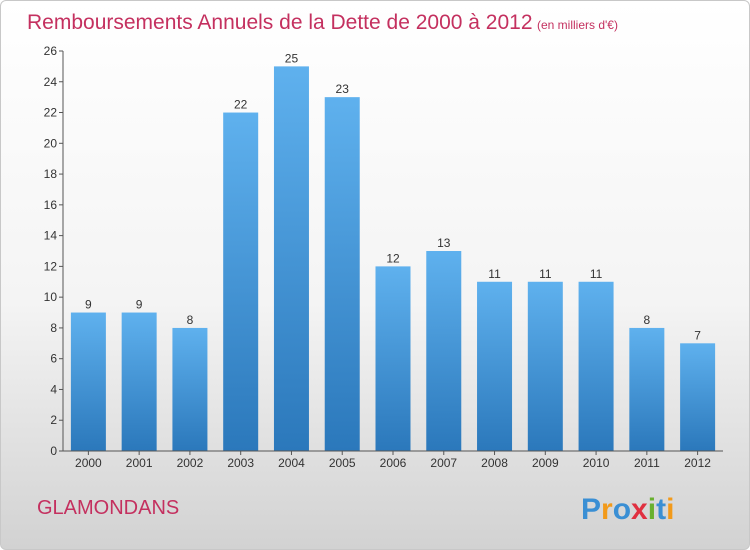 This screenshot has width=750, height=550. Describe the element at coordinates (88, 381) in the screenshot. I see `bar-2000` at that location.